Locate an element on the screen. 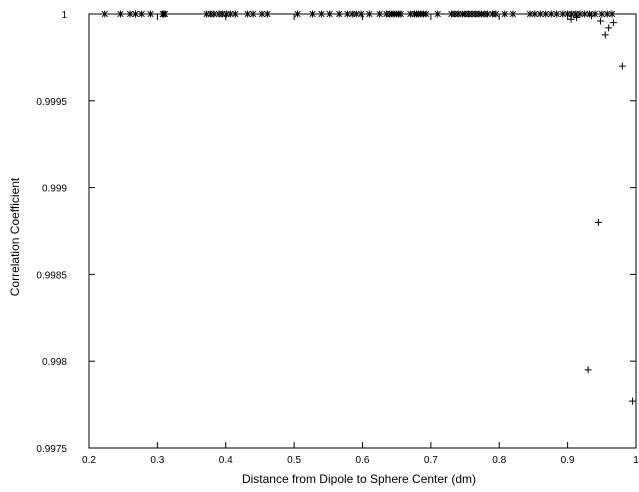 The height and width of the screenshot is (492, 639). x-tick-label: 1 is located at coordinates (636, 460).